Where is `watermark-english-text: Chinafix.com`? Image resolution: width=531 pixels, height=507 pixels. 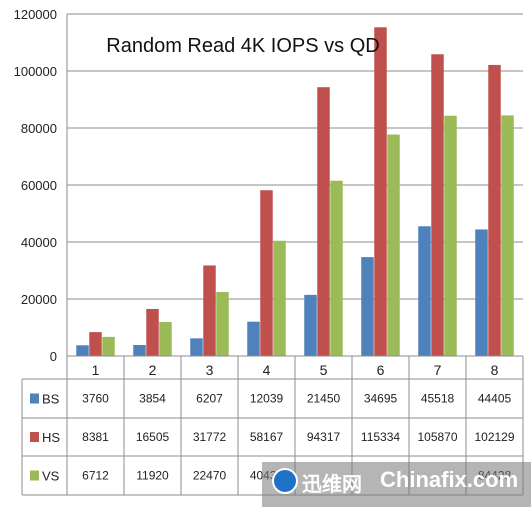 watermark-english-text: Chinafix.com is located at coordinates (449, 479).